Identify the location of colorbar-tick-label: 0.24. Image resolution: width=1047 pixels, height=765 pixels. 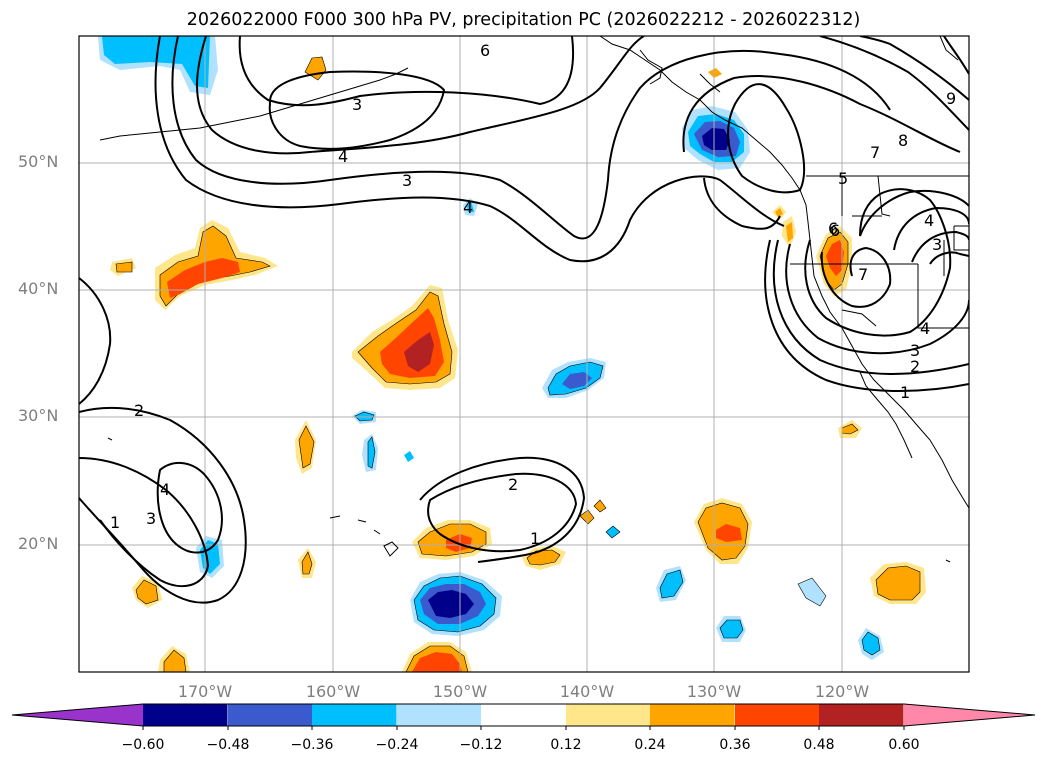
(650, 745).